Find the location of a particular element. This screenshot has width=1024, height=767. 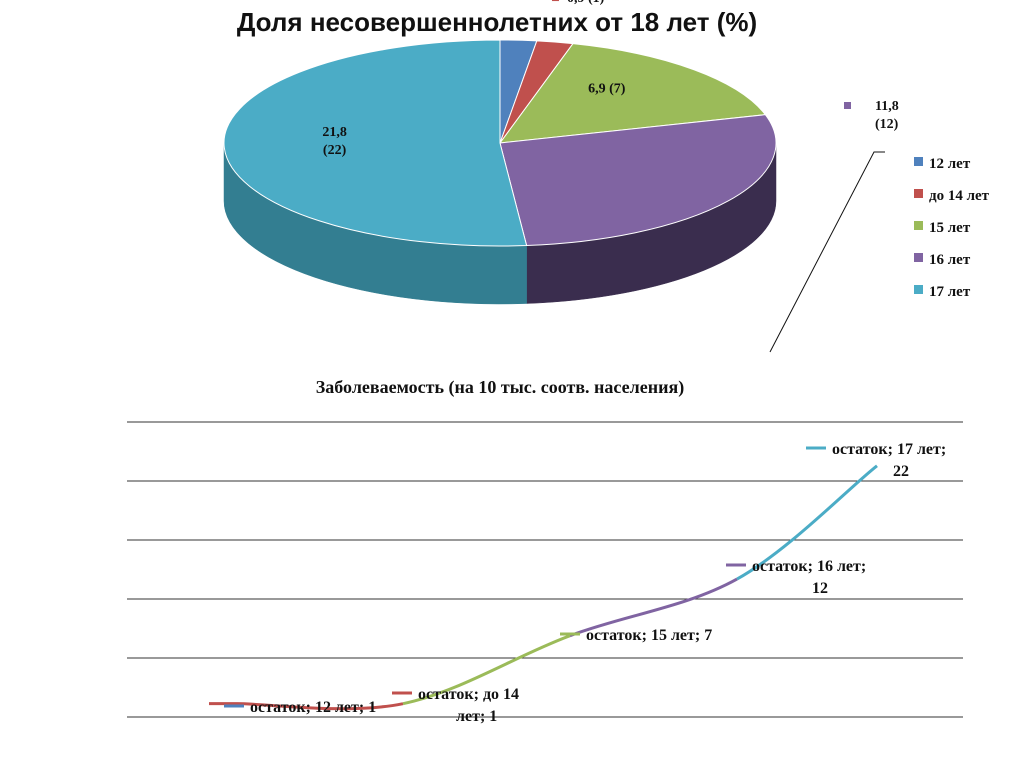

legend-swatch-16-лет is located at coordinates (918, 257).